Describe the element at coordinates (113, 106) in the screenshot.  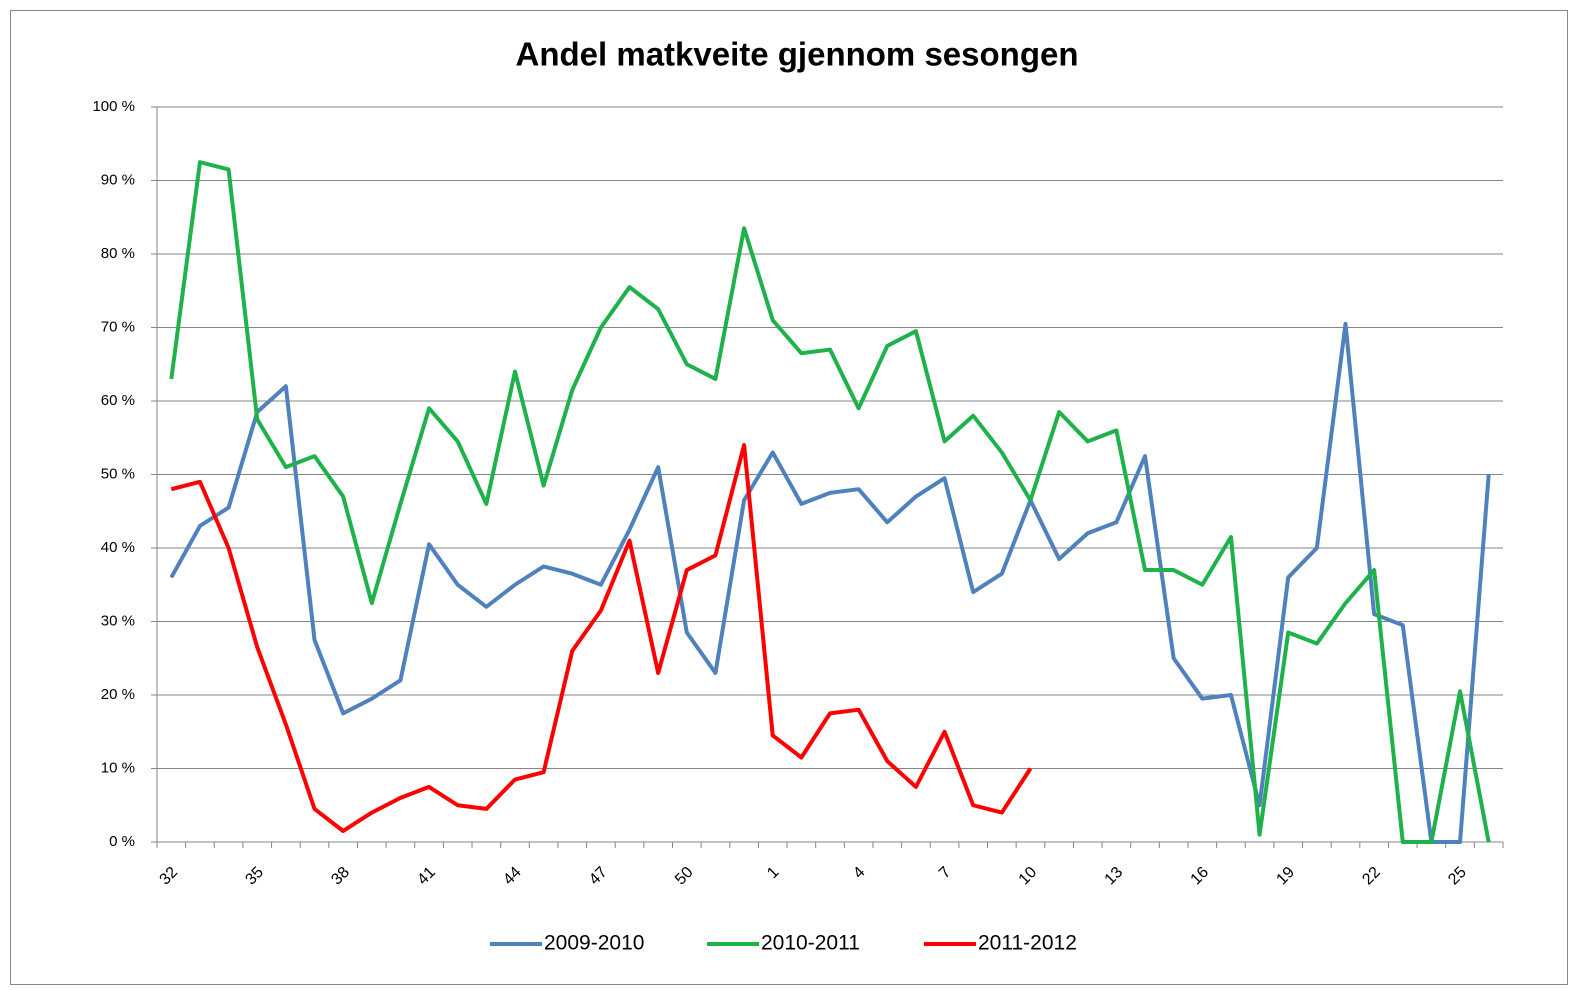
I see `y-tick-label: 100 %` at that location.